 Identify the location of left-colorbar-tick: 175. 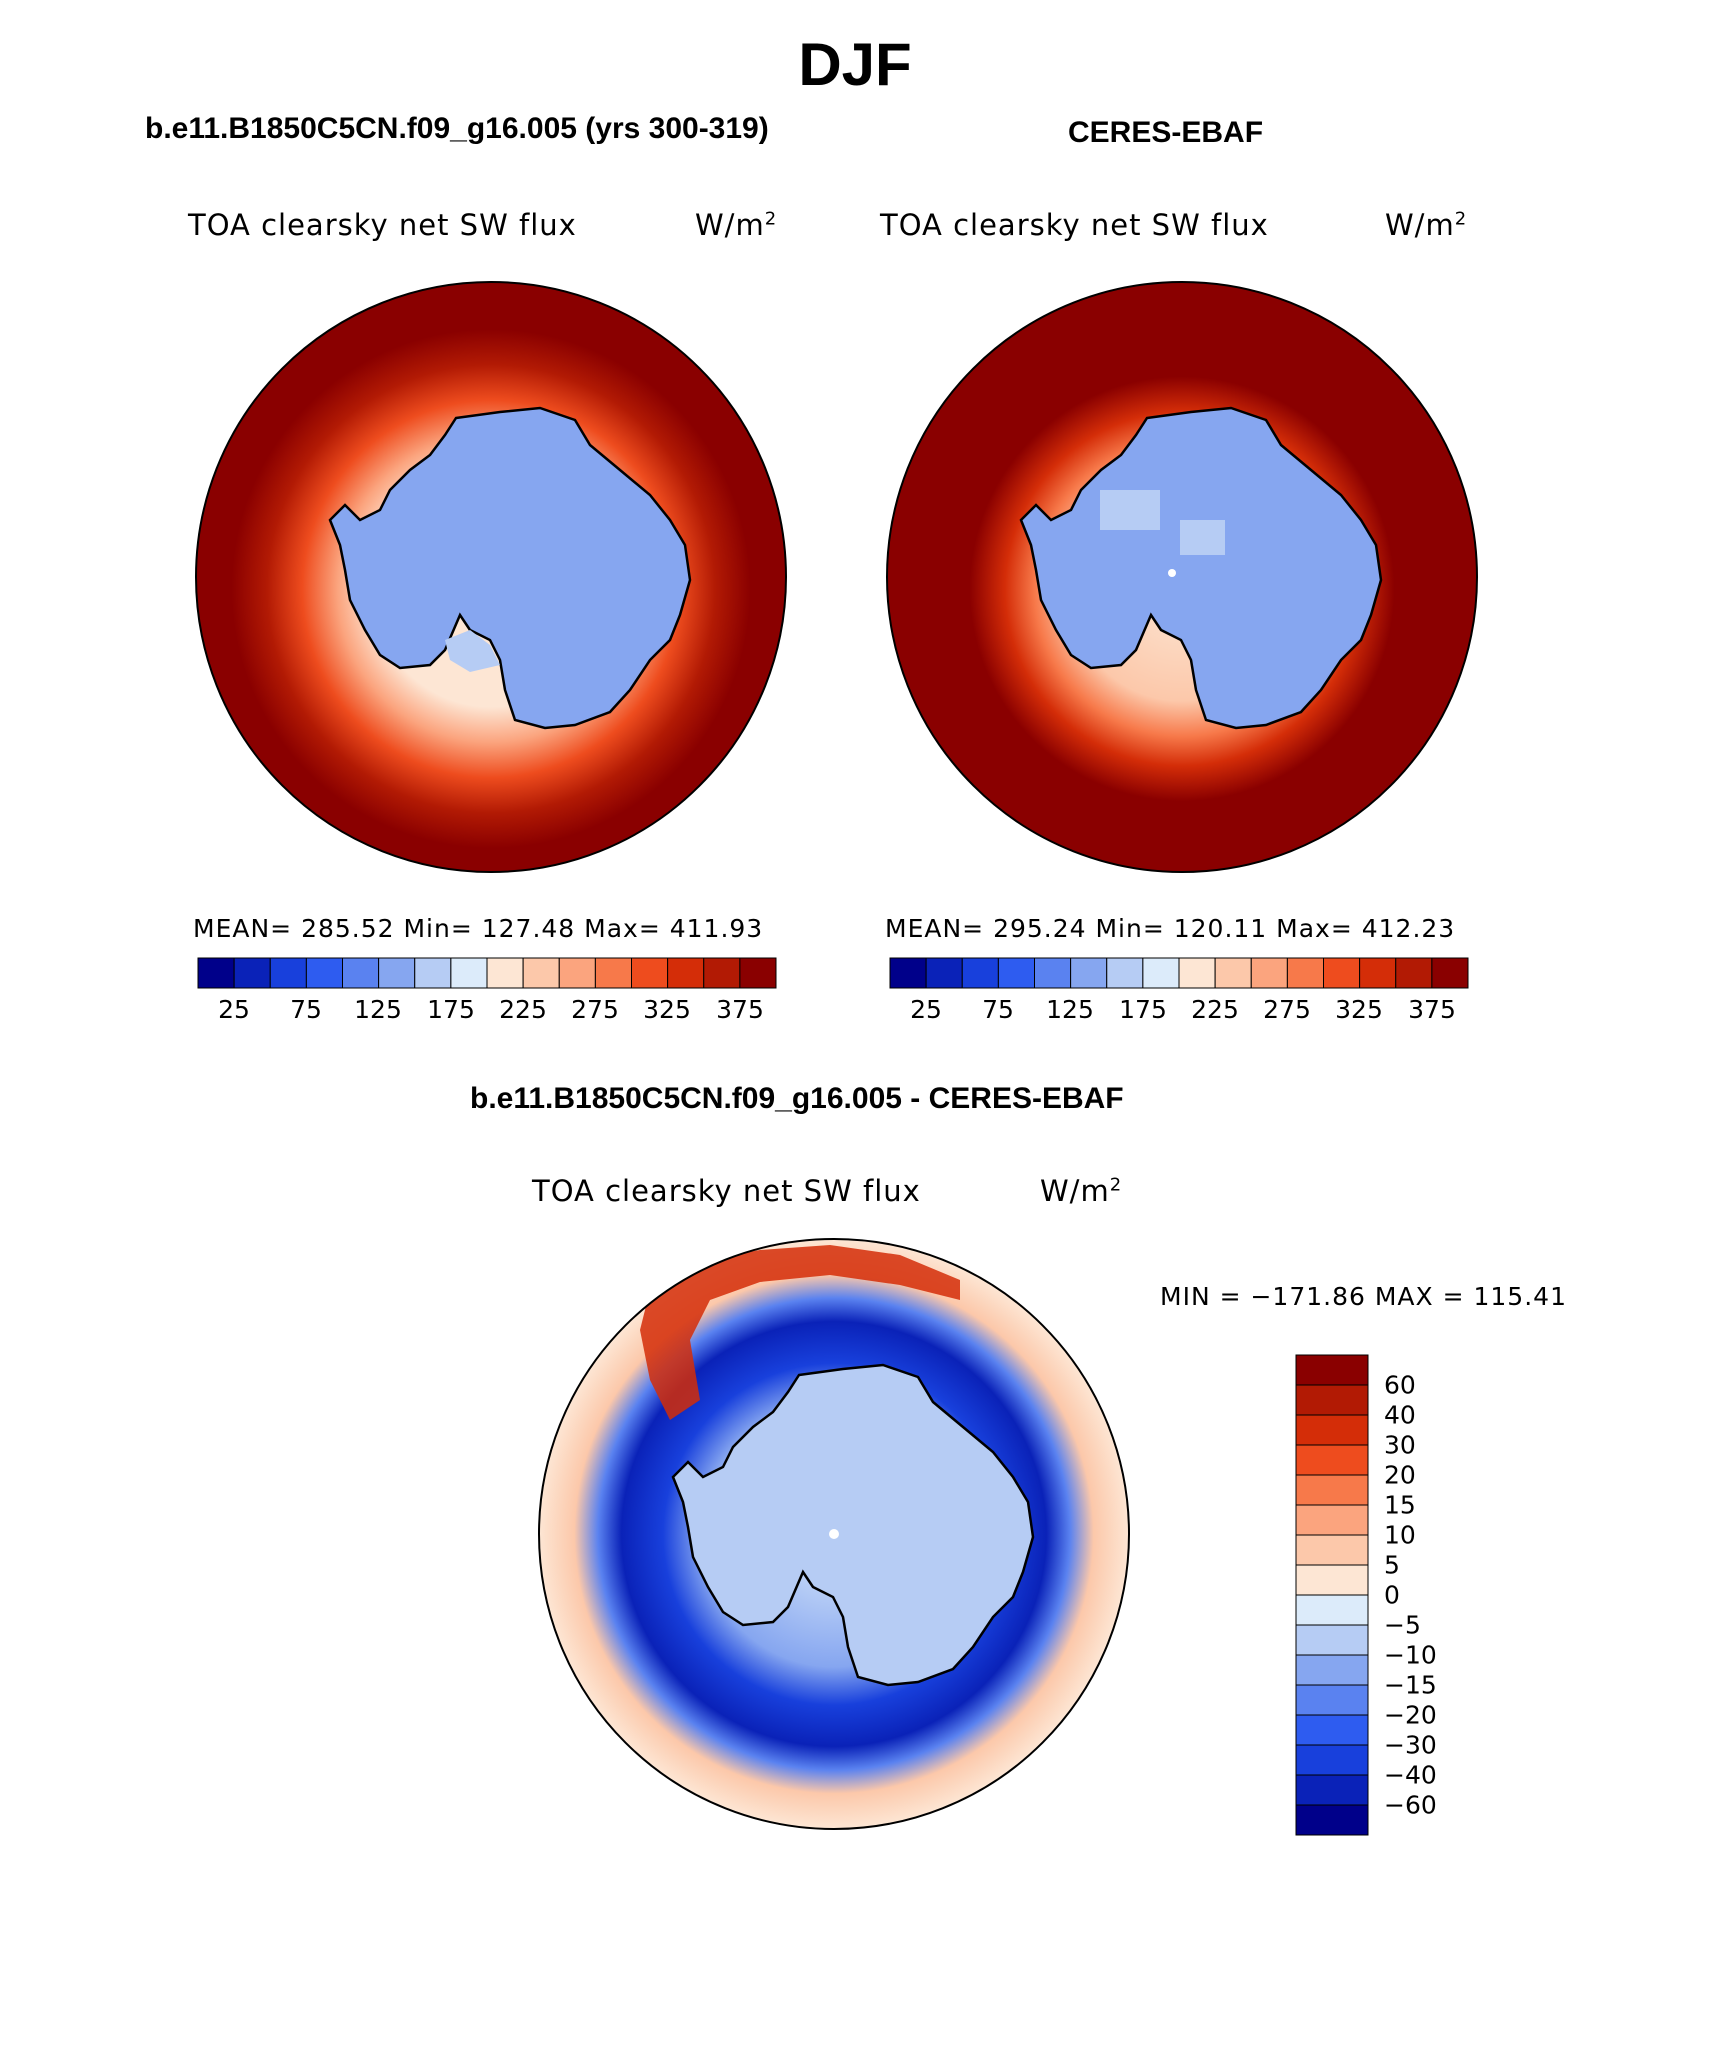
(451, 1009).